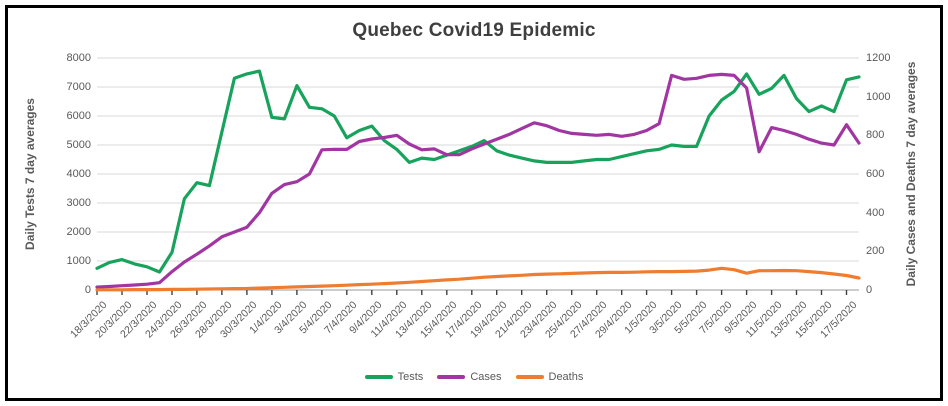 This screenshot has width=948, height=406. I want to click on left-tick-label-4000: 4000, so click(78, 174).